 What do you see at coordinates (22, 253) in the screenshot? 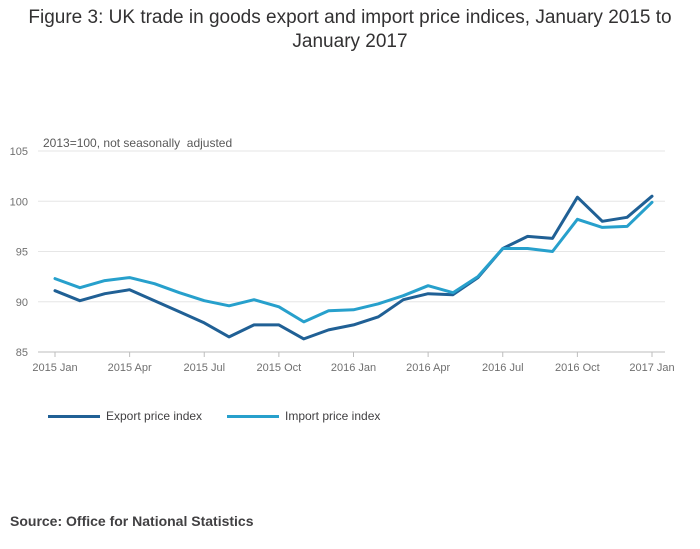
I see `y-tick-label: 95` at bounding box center [22, 253].